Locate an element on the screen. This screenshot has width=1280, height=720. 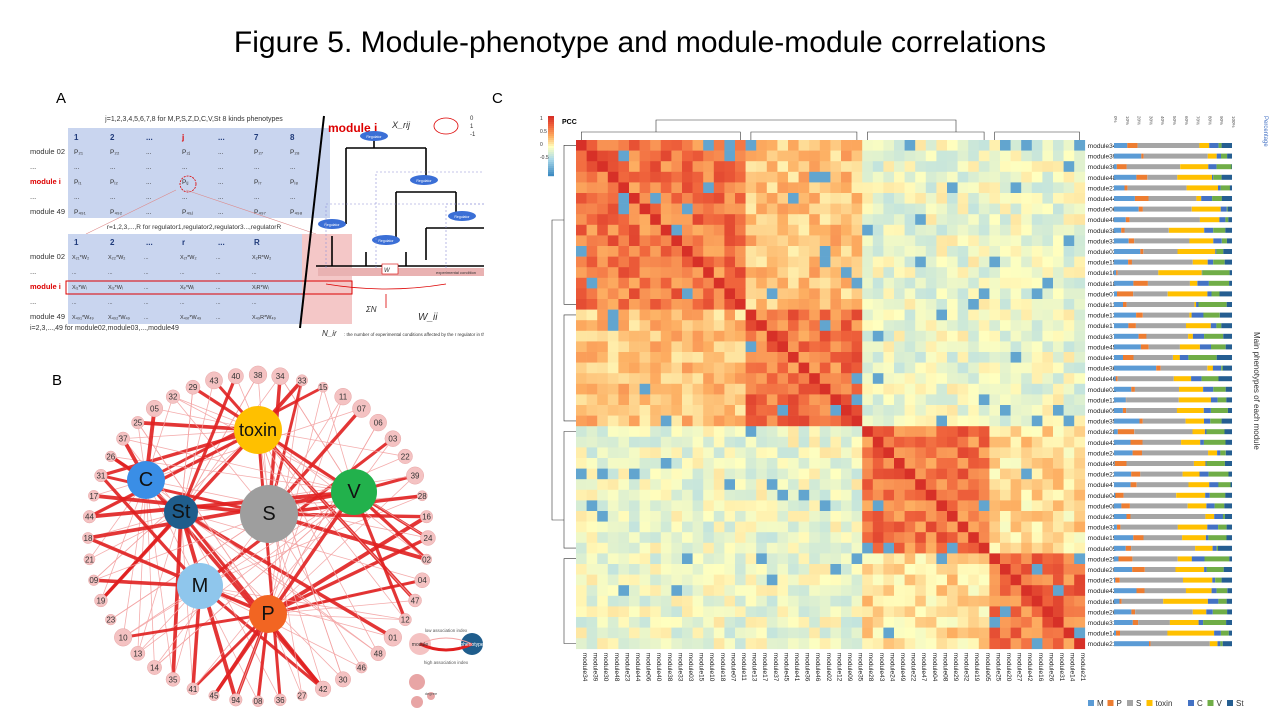
regulator-node is located at coordinates (462, 216).